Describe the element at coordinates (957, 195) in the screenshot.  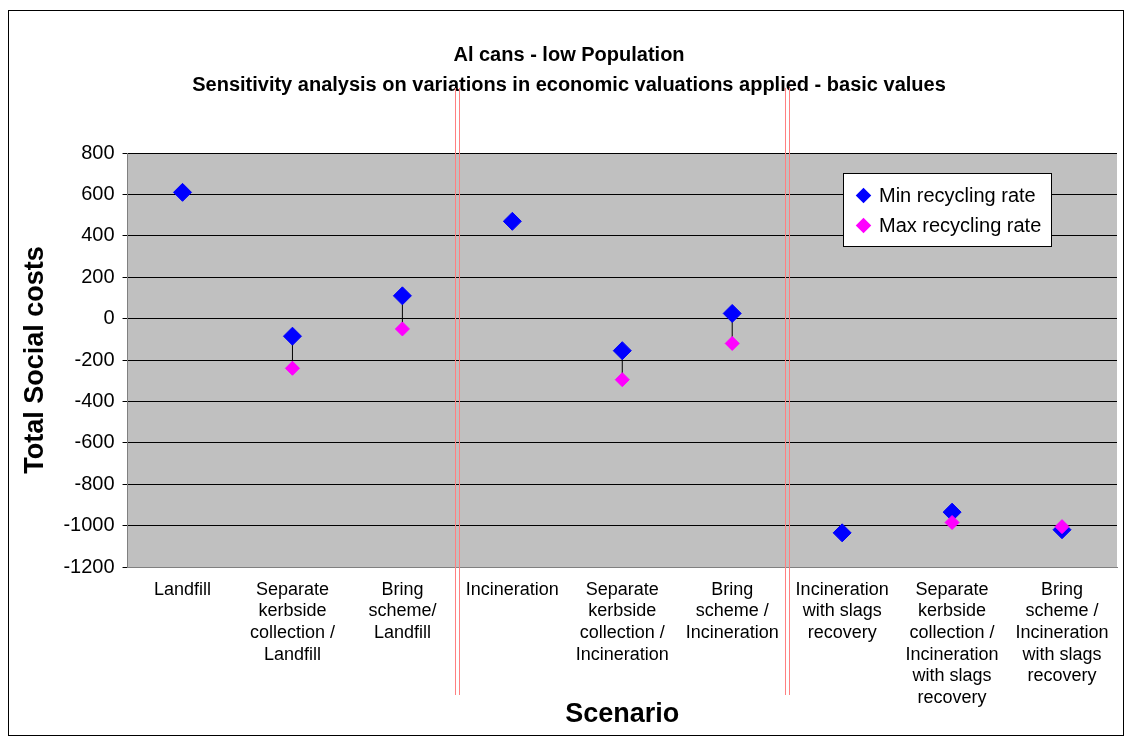
I see `legend-label: Min recycling rate` at that location.